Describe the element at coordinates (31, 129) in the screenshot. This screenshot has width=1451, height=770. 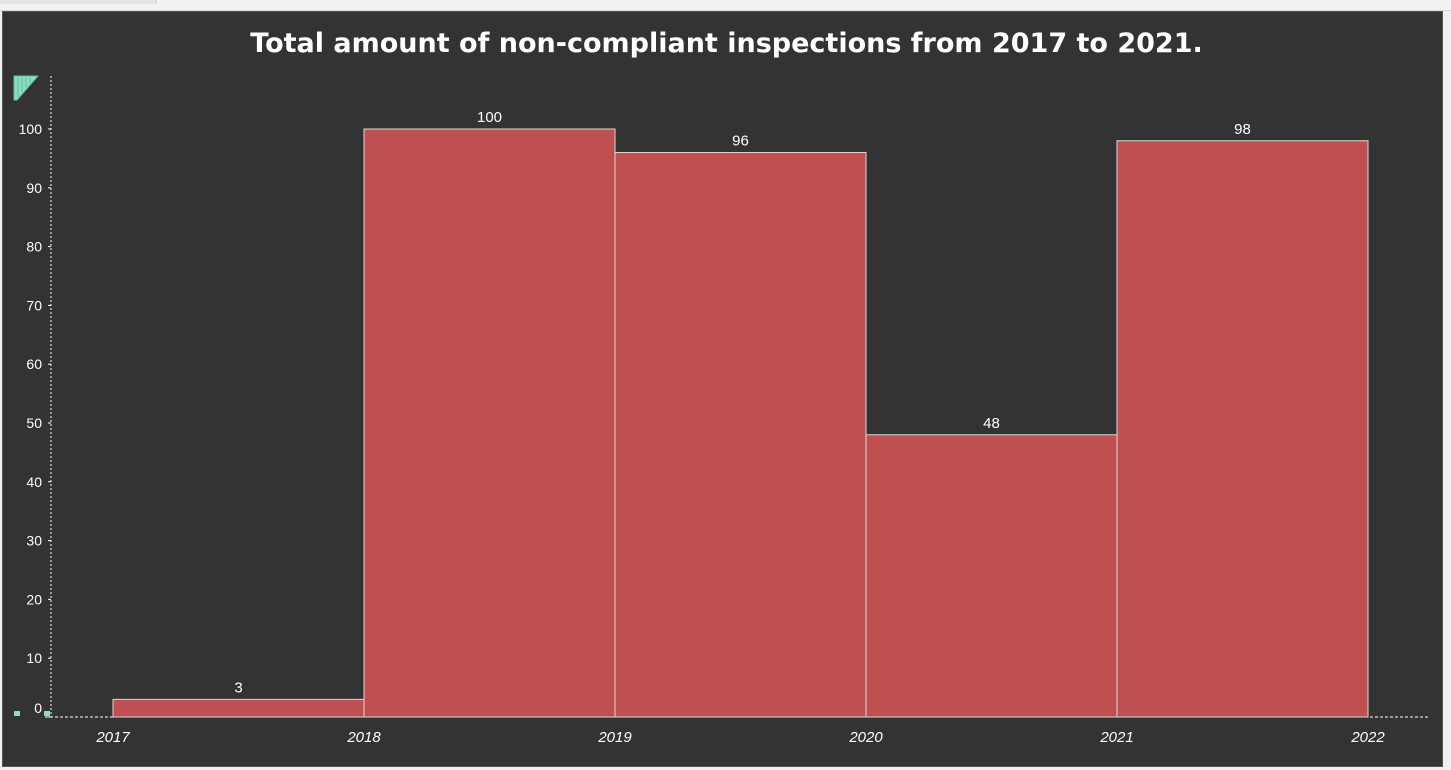
I see `y-tick-label: 100` at that location.